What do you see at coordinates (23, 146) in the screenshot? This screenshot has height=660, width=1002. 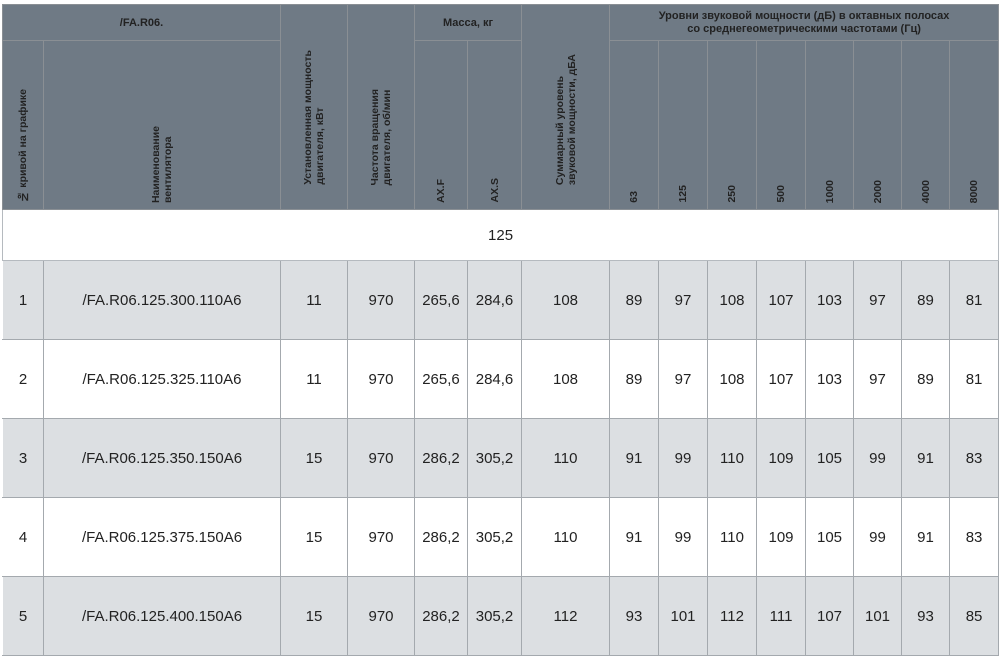 I see `curve-number-header-label: № кривой на графике` at bounding box center [23, 146].